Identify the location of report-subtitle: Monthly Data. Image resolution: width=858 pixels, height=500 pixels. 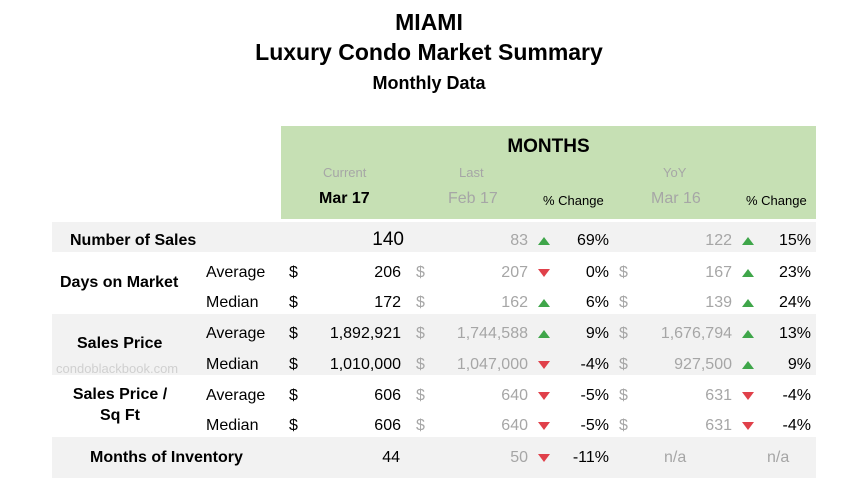
(429, 83).